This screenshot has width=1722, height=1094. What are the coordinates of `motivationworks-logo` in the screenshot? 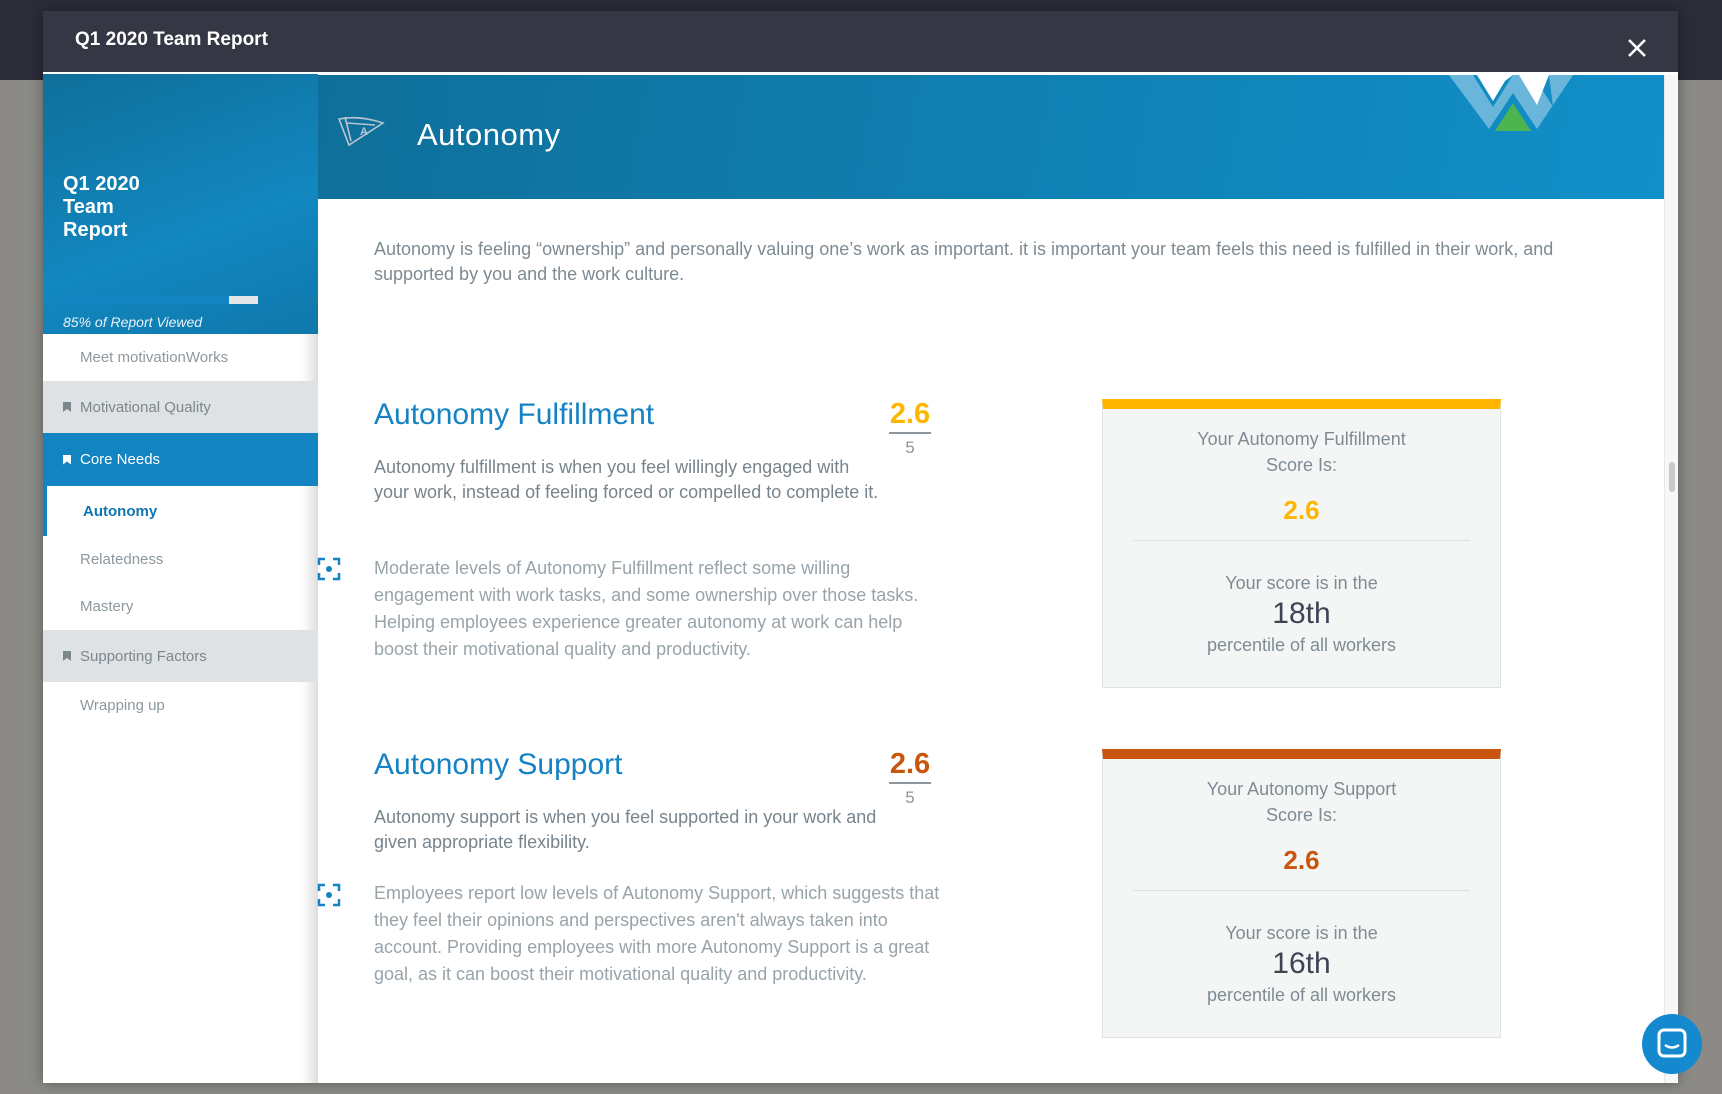 It's located at (1511, 103).